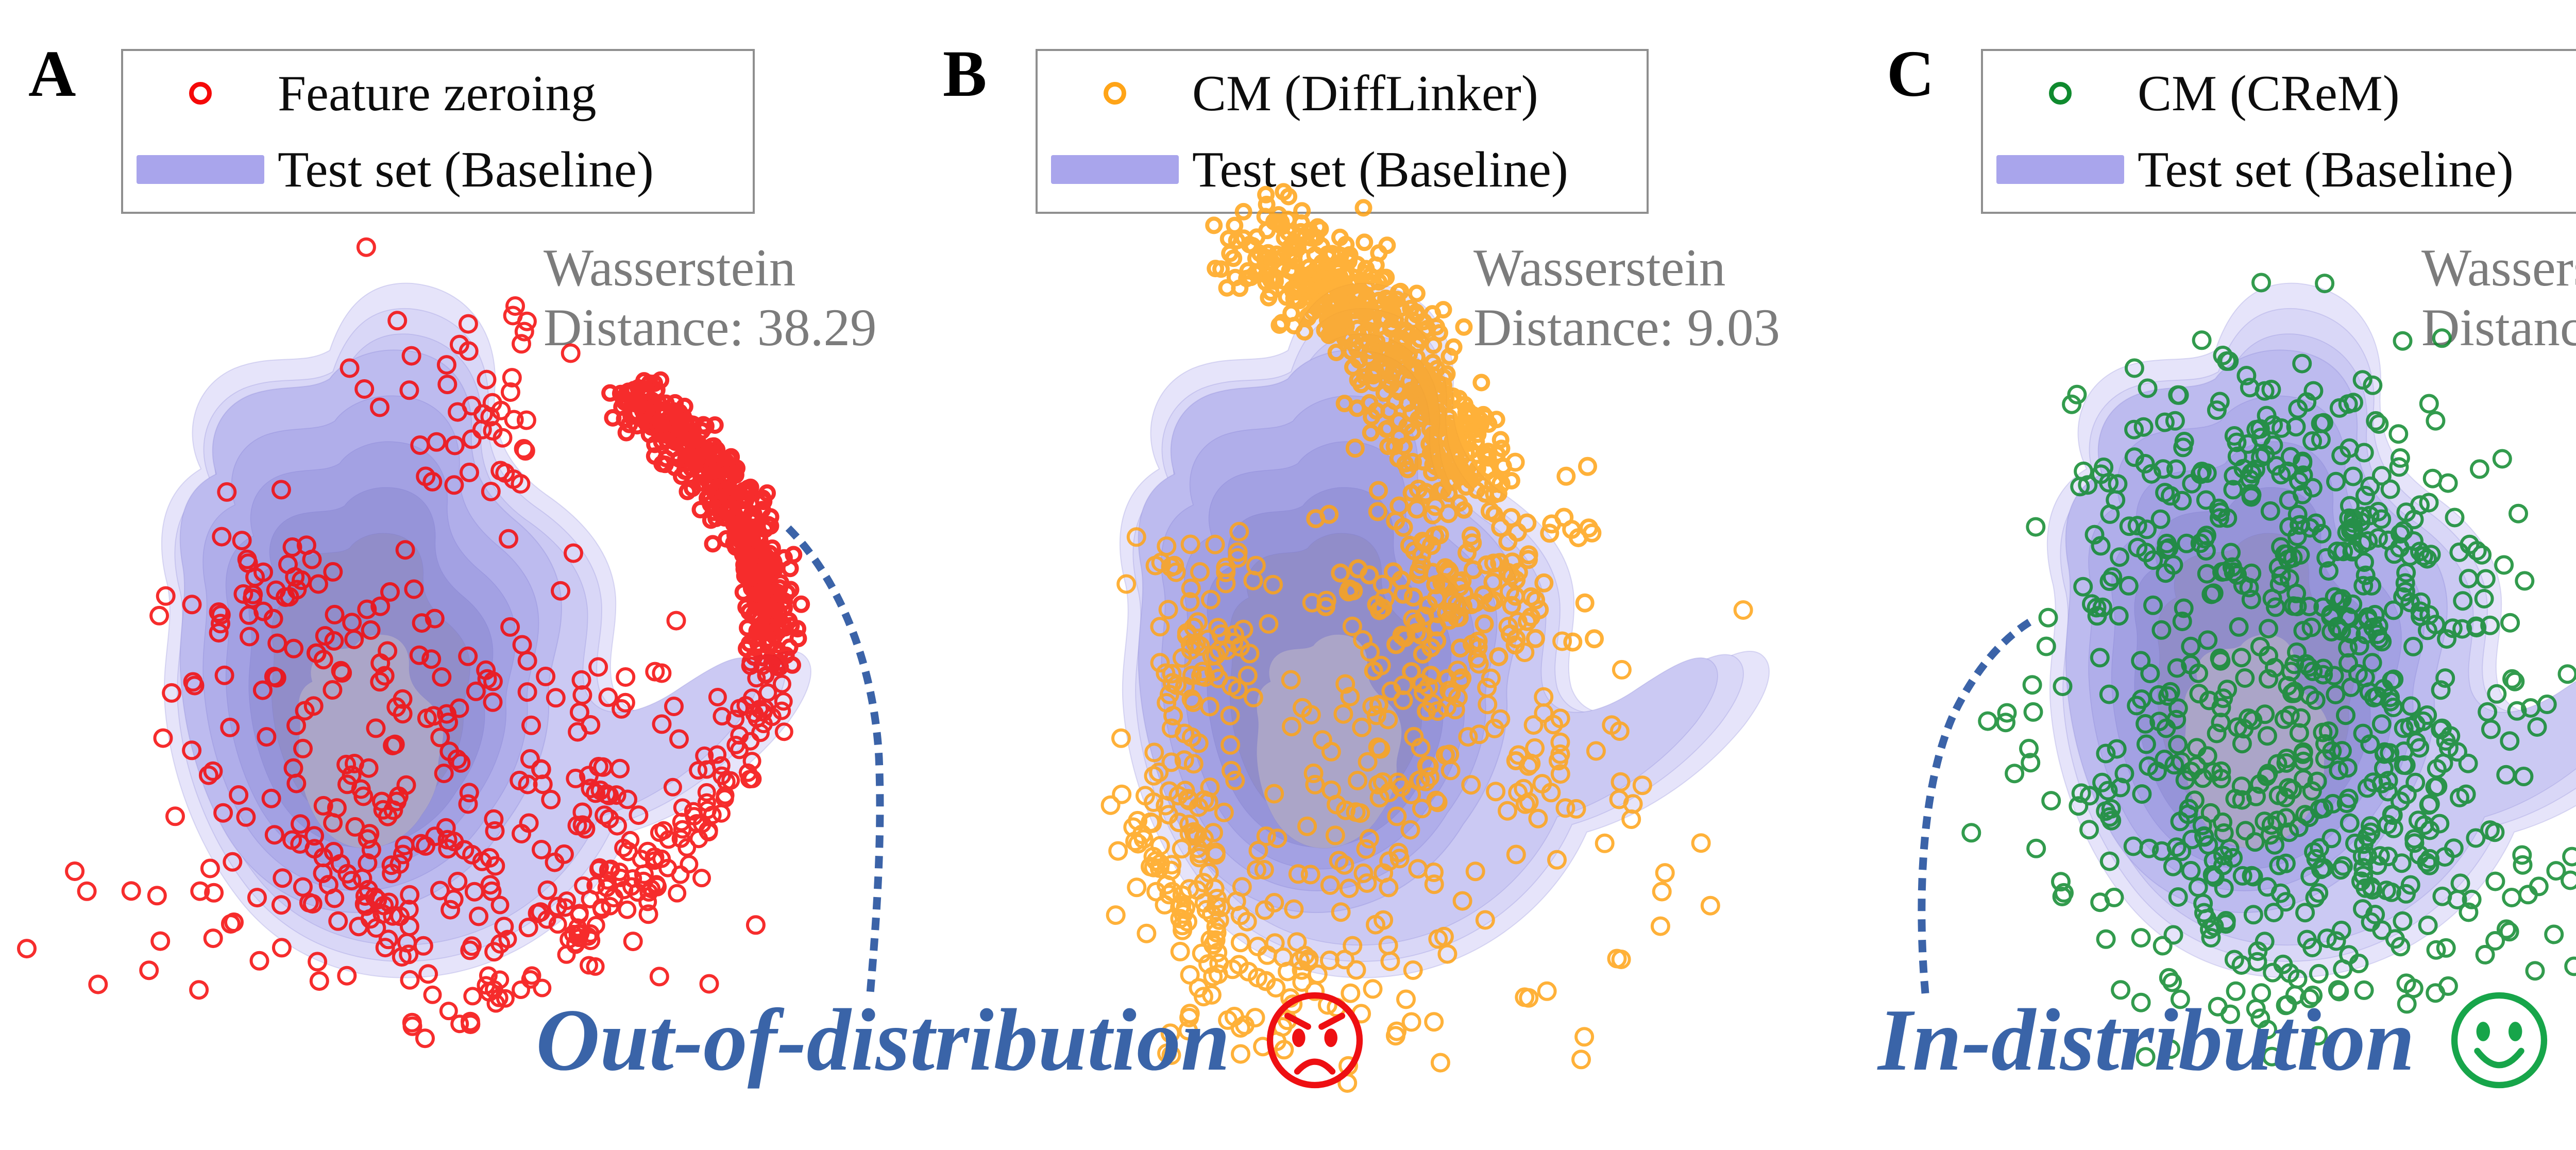 Image resolution: width=2576 pixels, height=1150 pixels. I want to click on caption-in-distribution: In-distribution, so click(2215, 1040).